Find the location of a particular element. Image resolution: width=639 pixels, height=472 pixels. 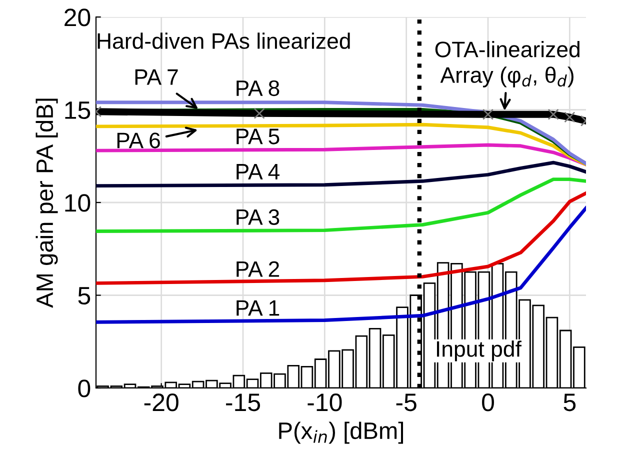

series-label: PA 2 is located at coordinates (258, 269).